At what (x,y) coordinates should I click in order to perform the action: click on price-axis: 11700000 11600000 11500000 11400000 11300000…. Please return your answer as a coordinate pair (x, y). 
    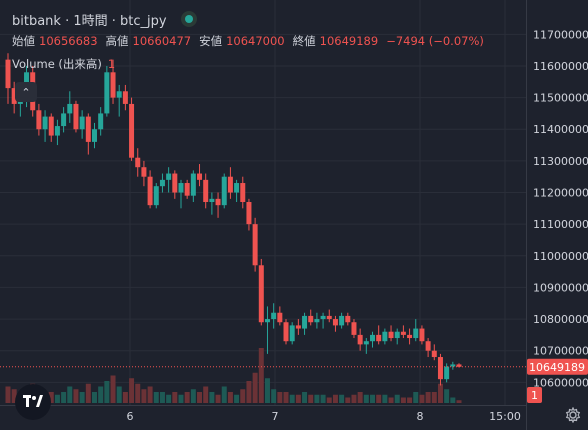
    Looking at the image, I should click on (560, 208).